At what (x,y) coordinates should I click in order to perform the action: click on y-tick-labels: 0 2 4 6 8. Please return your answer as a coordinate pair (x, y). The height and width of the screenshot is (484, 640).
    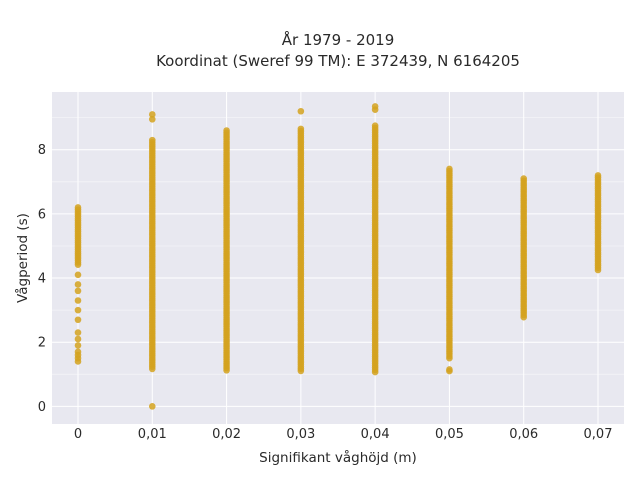
    Looking at the image, I should click on (42, 279).